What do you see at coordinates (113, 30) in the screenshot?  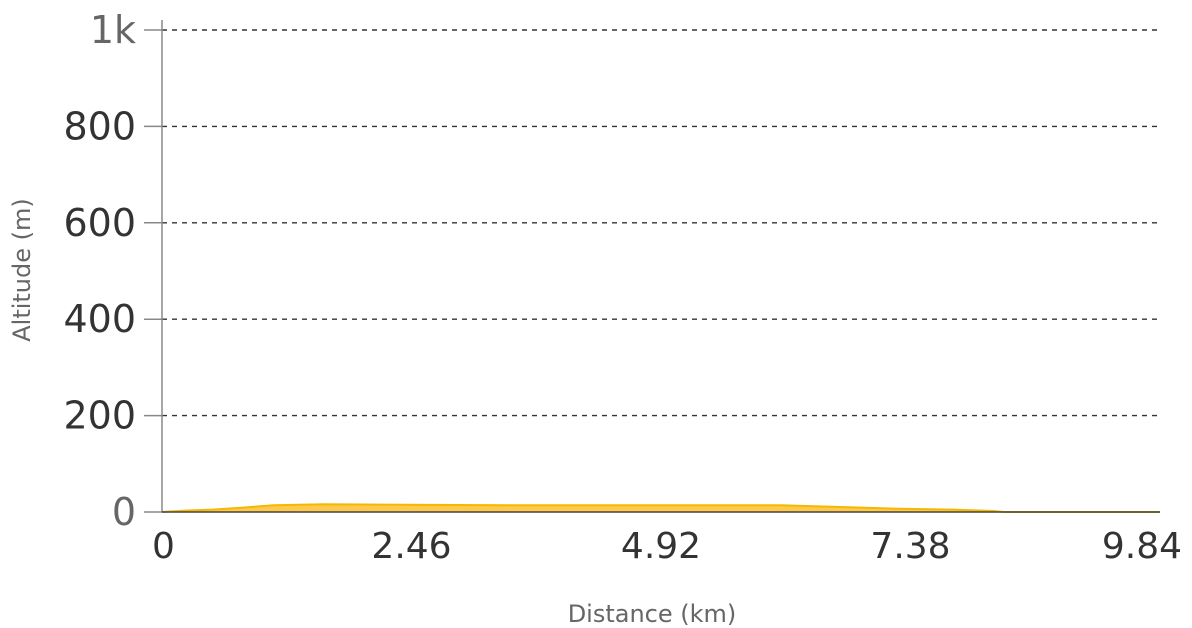 I see `y-tick-label: 1k` at bounding box center [113, 30].